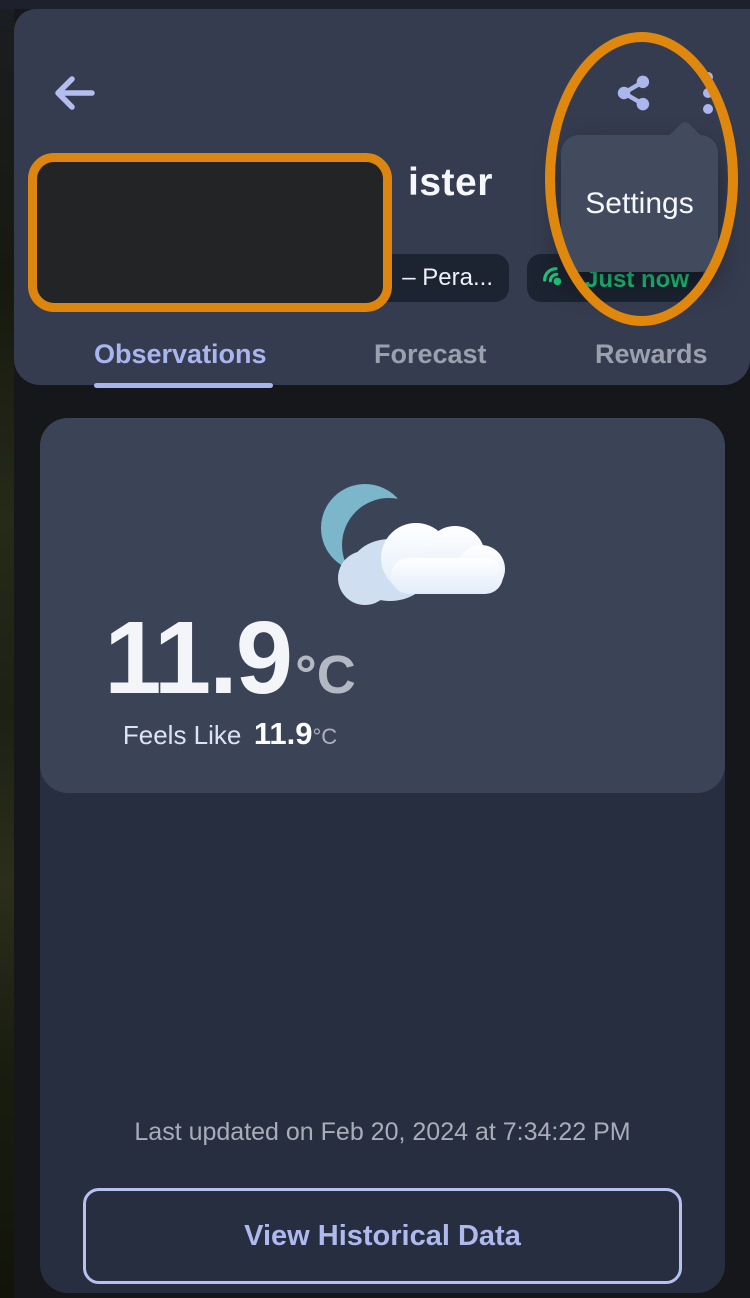  What do you see at coordinates (325, 675) in the screenshot?
I see `temperature-unit: °C` at bounding box center [325, 675].